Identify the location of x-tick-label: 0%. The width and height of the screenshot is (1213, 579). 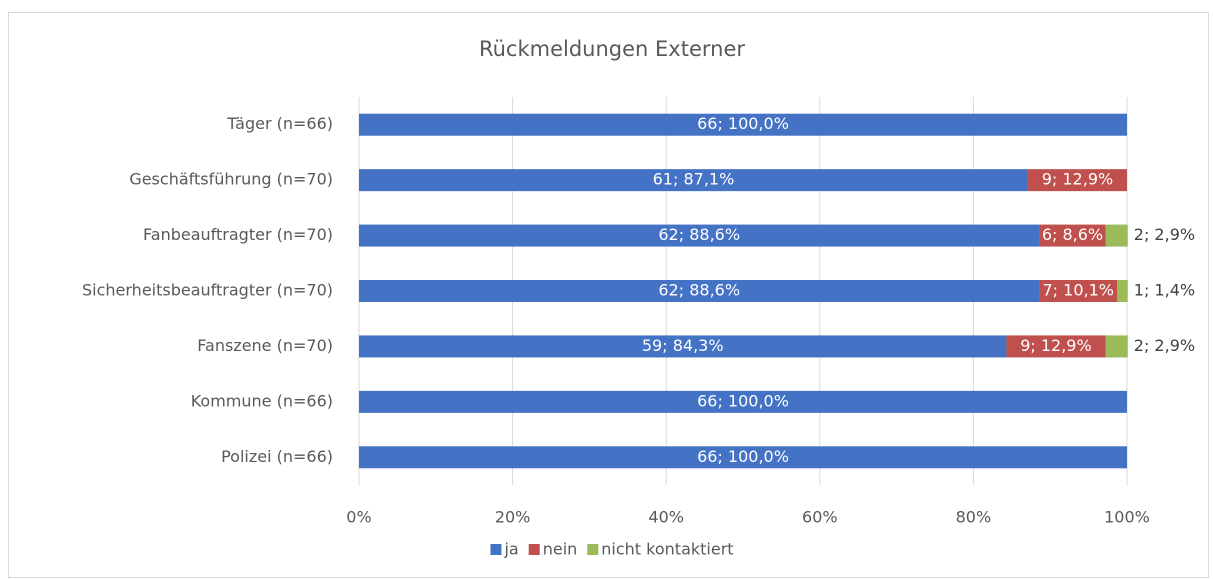
(358, 517).